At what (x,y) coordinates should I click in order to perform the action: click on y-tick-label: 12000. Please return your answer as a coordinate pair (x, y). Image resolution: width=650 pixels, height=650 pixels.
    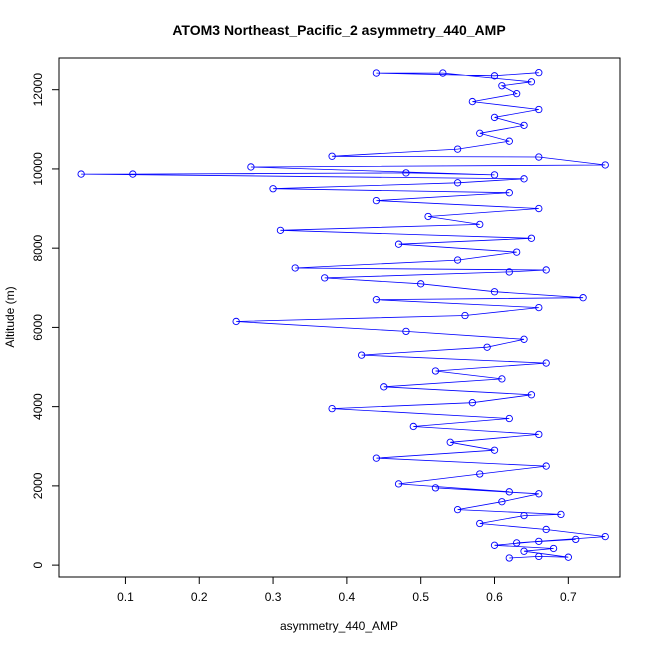
    Looking at the image, I should click on (38, 90).